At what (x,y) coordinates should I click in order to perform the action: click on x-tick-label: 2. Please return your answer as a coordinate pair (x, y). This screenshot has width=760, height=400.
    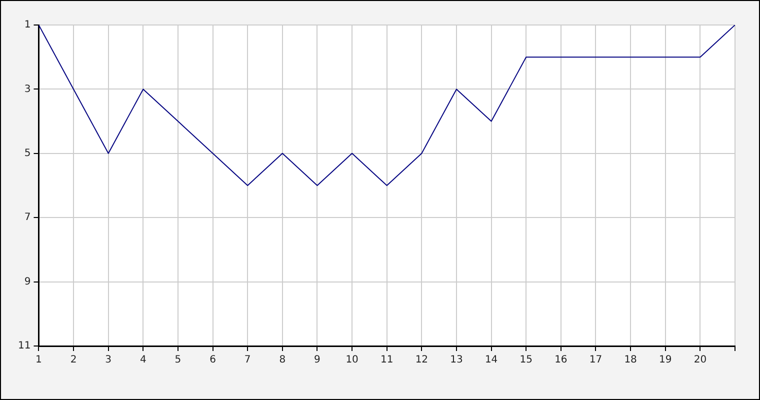
    Looking at the image, I should click on (73, 360).